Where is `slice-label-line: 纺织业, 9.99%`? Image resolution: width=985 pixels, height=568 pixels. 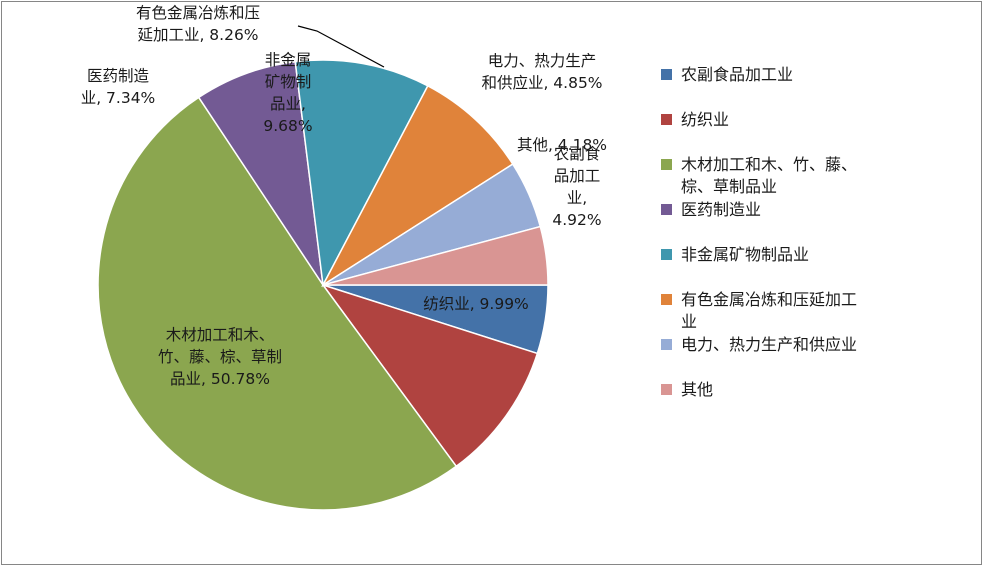 slice-label-line: 纺织业, 9.99% is located at coordinates (476, 304).